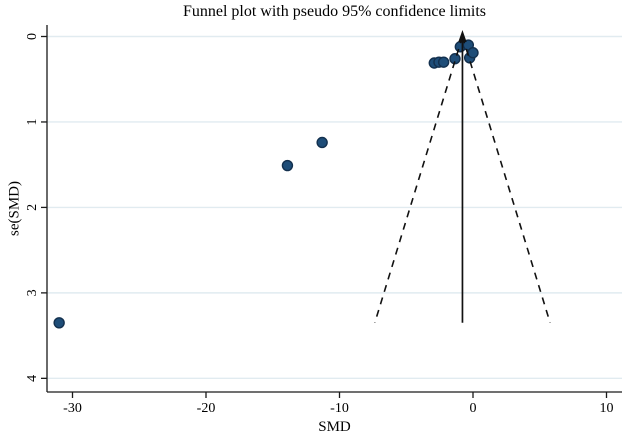 This screenshot has height=440, width=624. Describe the element at coordinates (32, 36) in the screenshot. I see `y-tick-label: 0` at that location.